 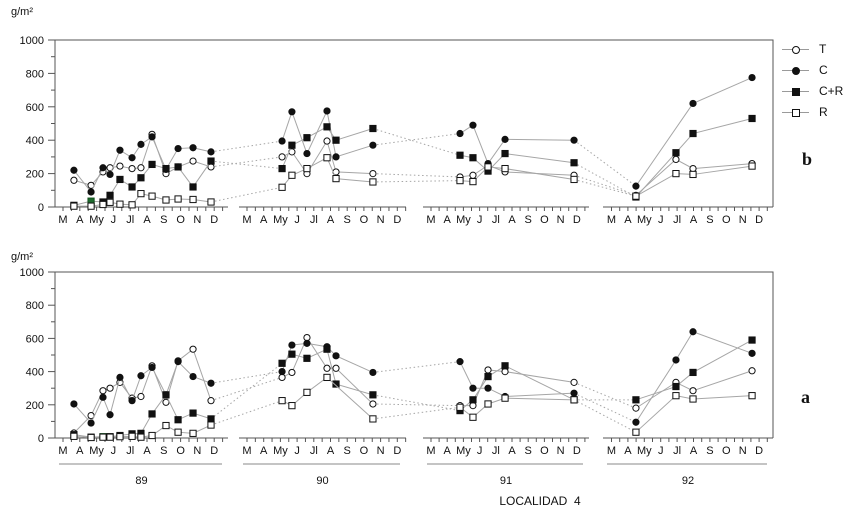 What do you see at coordinates (831, 91) in the screenshot?
I see `legend-label: C+R` at bounding box center [831, 91].